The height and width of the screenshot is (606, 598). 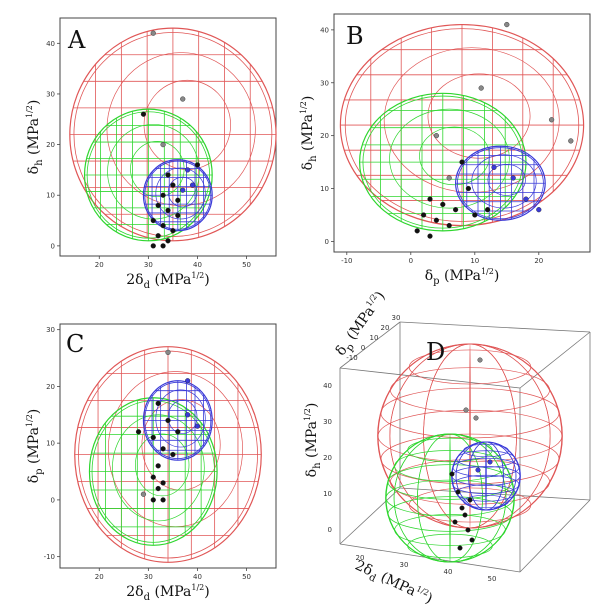 I want to click on x-tick-label: -10, so click(x=346, y=261).